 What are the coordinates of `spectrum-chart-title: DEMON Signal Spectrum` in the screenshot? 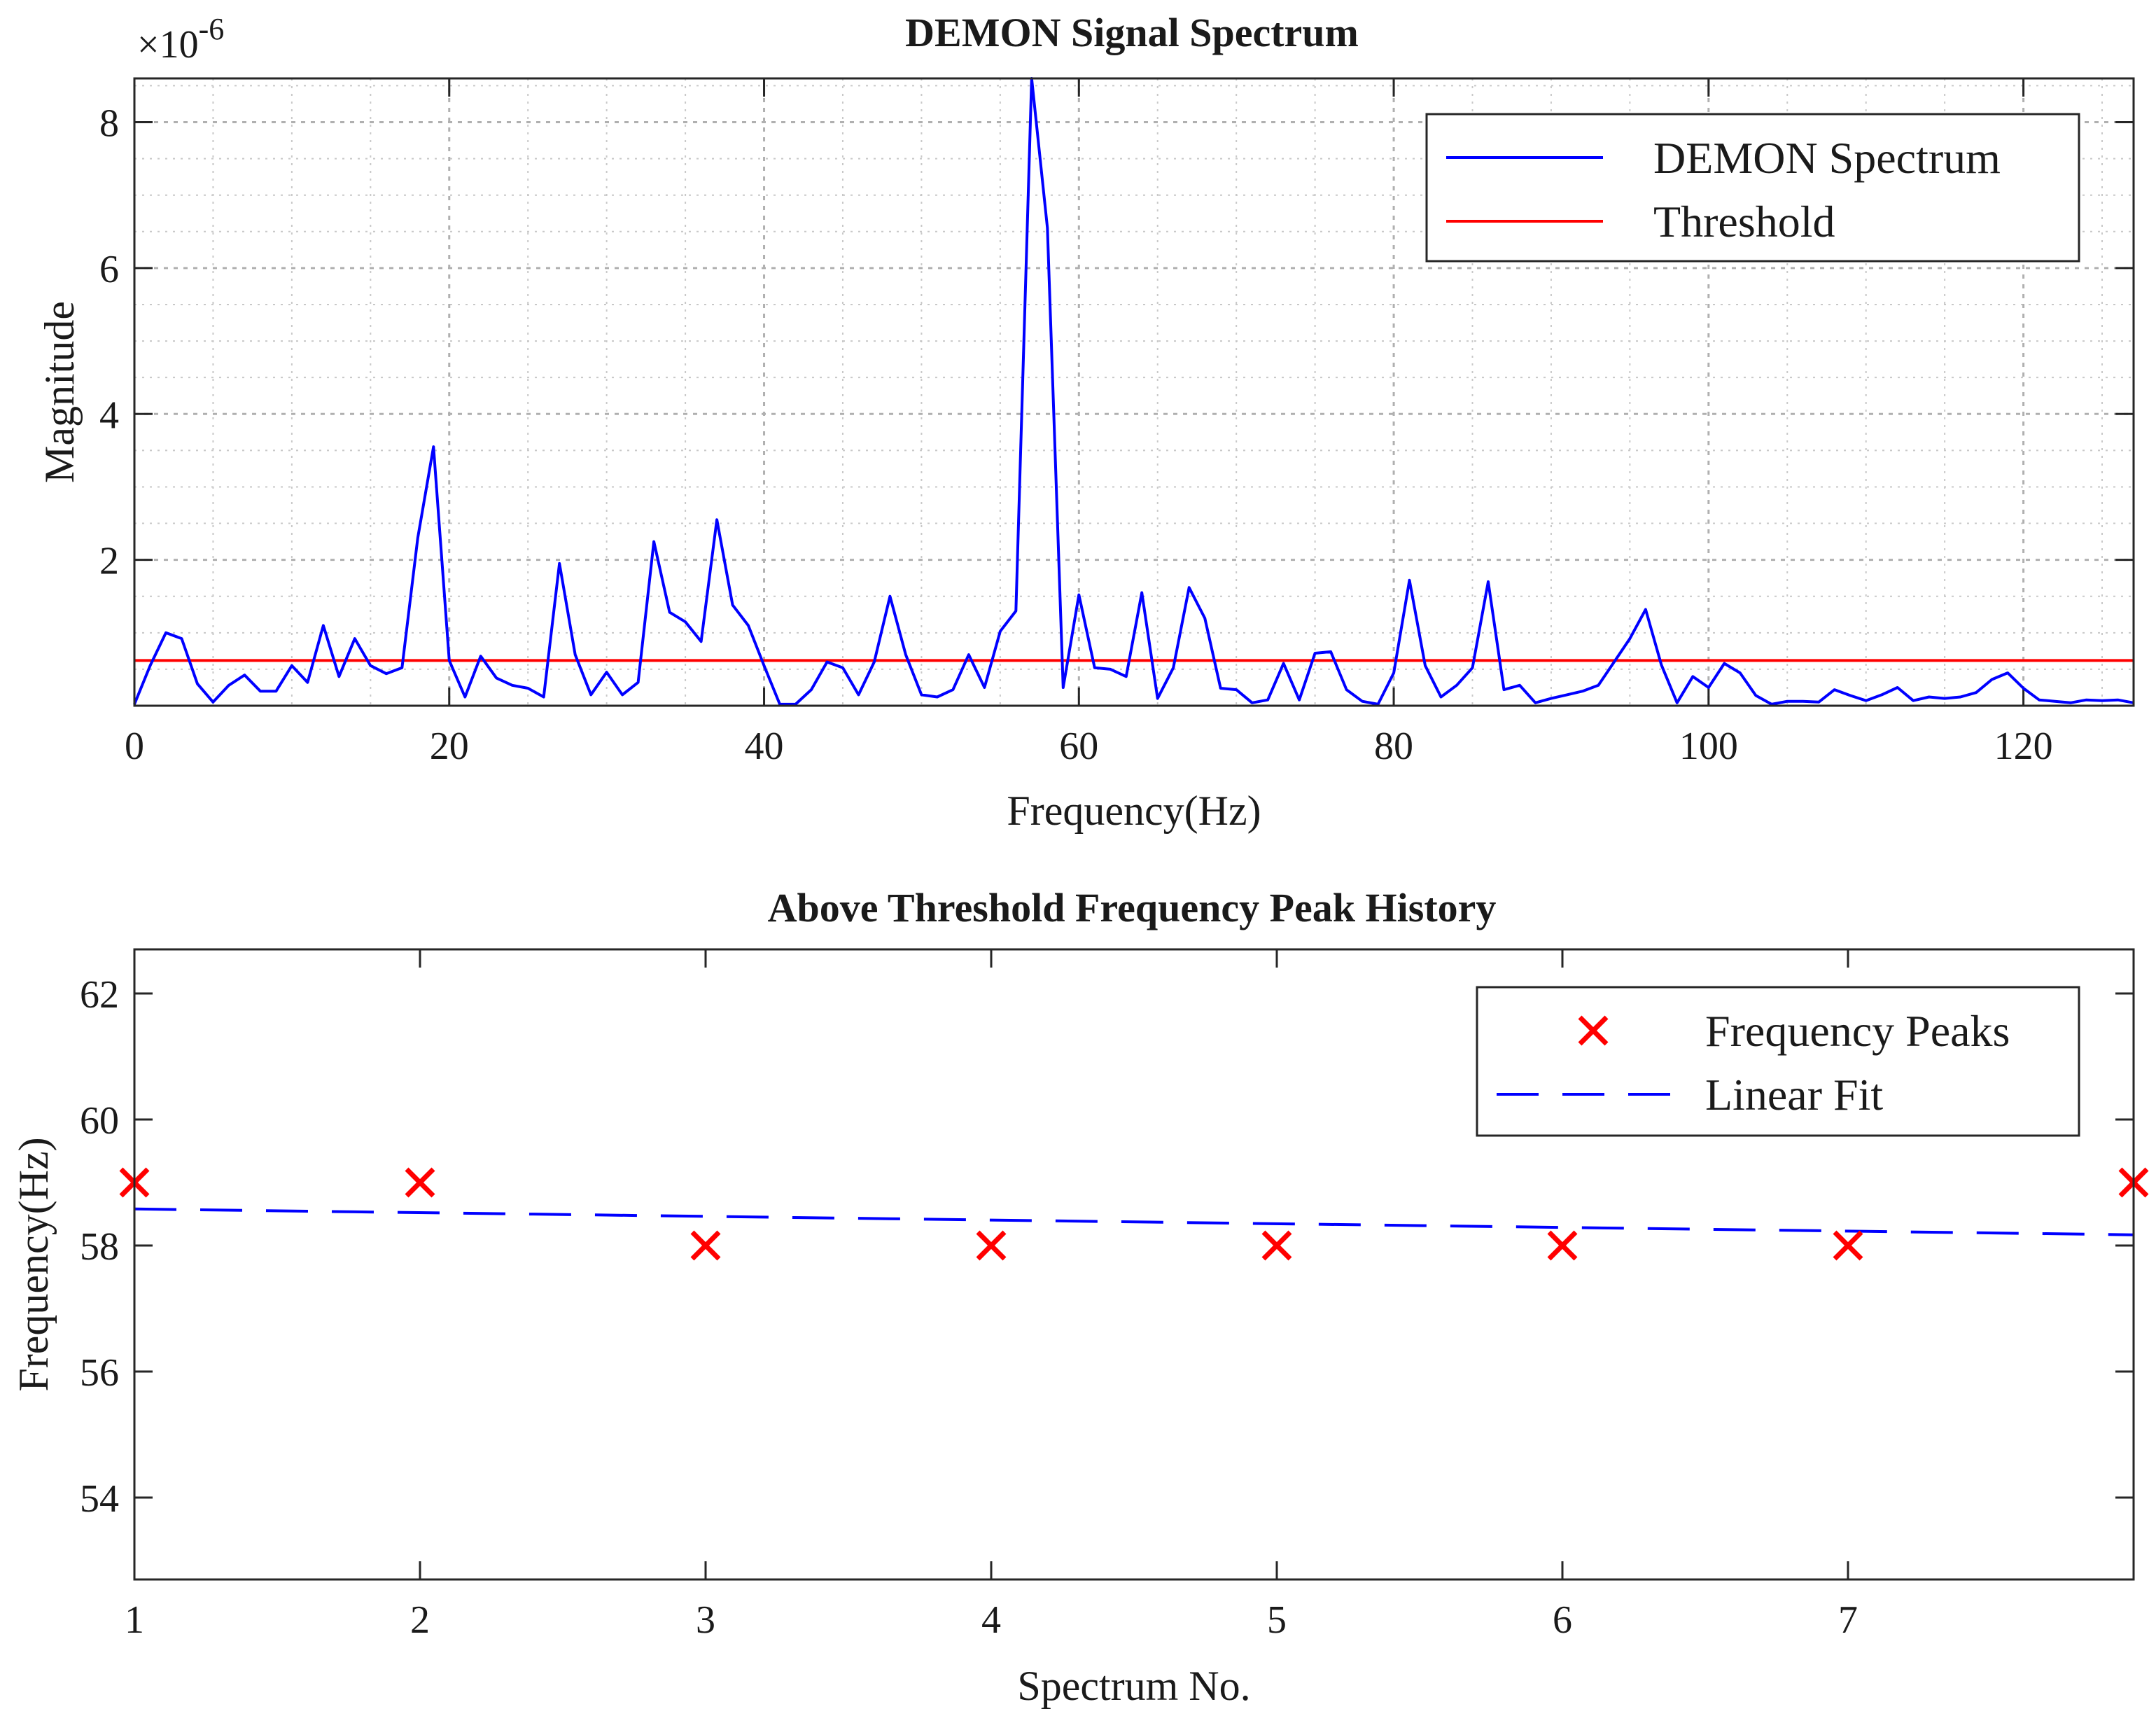 It's located at (1132, 32).